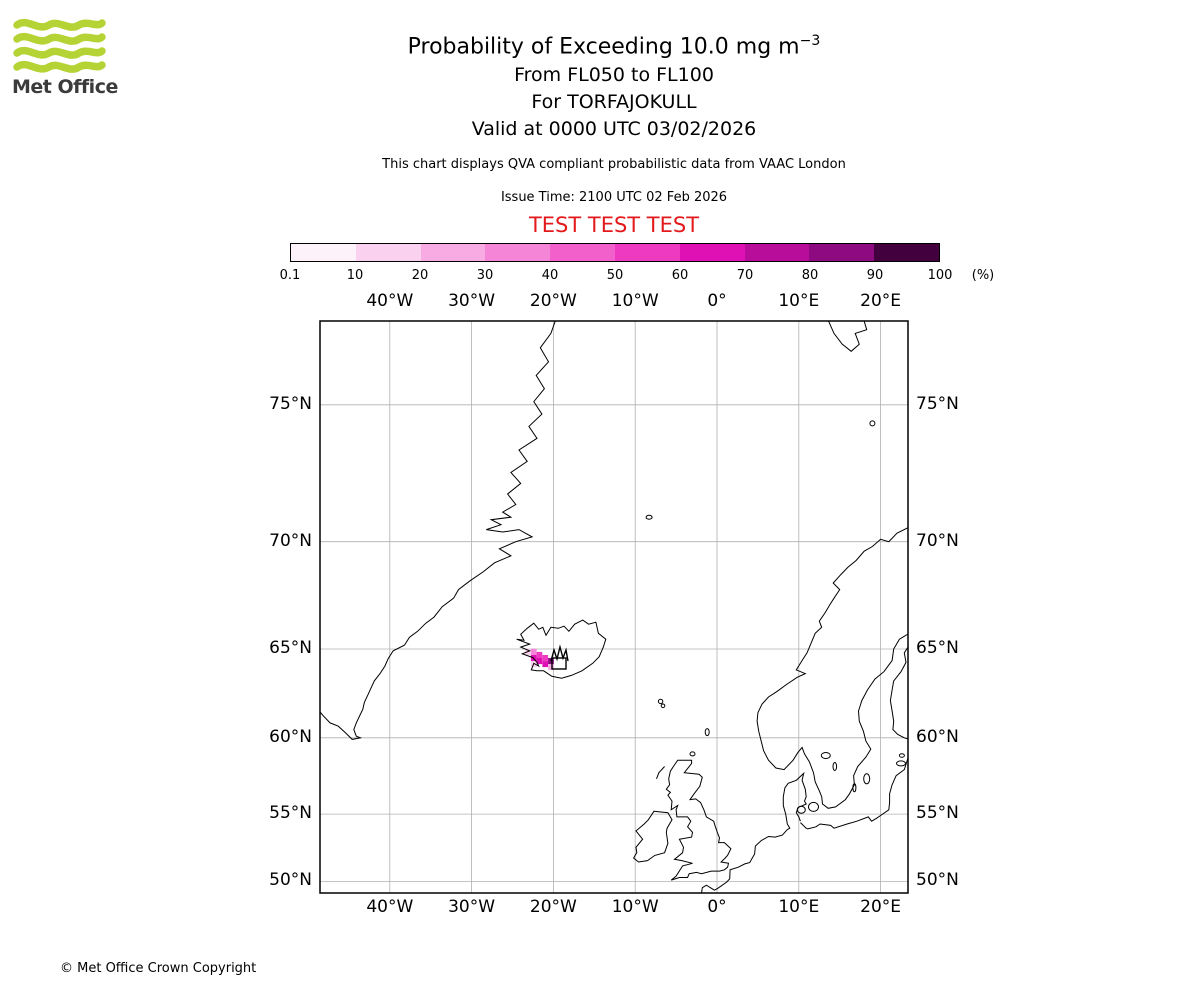 Image resolution: width=1200 pixels, height=1000 pixels. I want to click on subtitle-valid-time: Valid at 0000 UTC 03/02/2026, so click(614, 129).